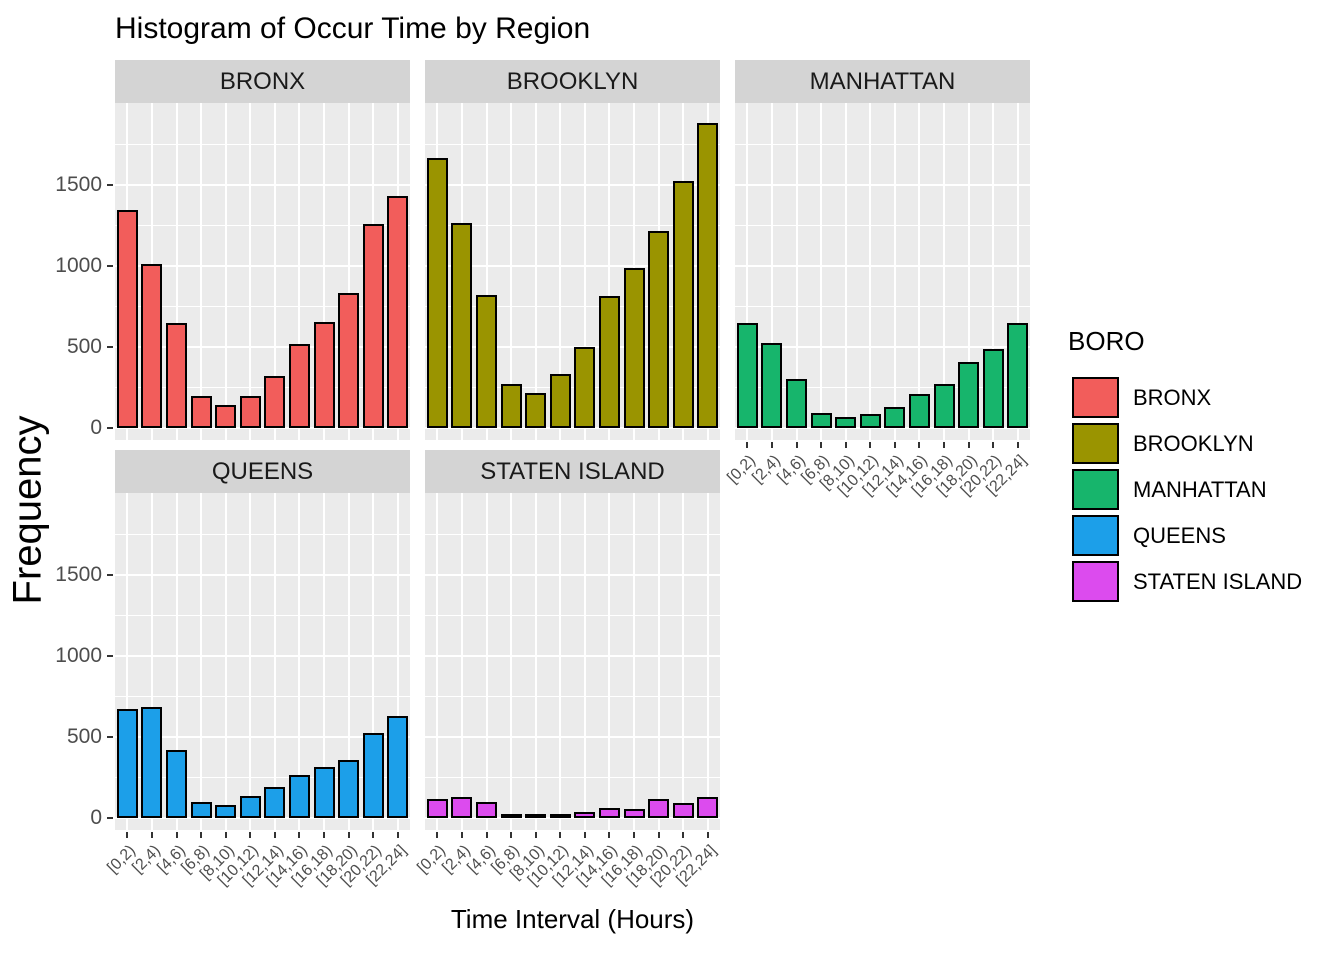 The width and height of the screenshot is (1344, 960). I want to click on facet-strip-bronx: BRONX, so click(262, 81).